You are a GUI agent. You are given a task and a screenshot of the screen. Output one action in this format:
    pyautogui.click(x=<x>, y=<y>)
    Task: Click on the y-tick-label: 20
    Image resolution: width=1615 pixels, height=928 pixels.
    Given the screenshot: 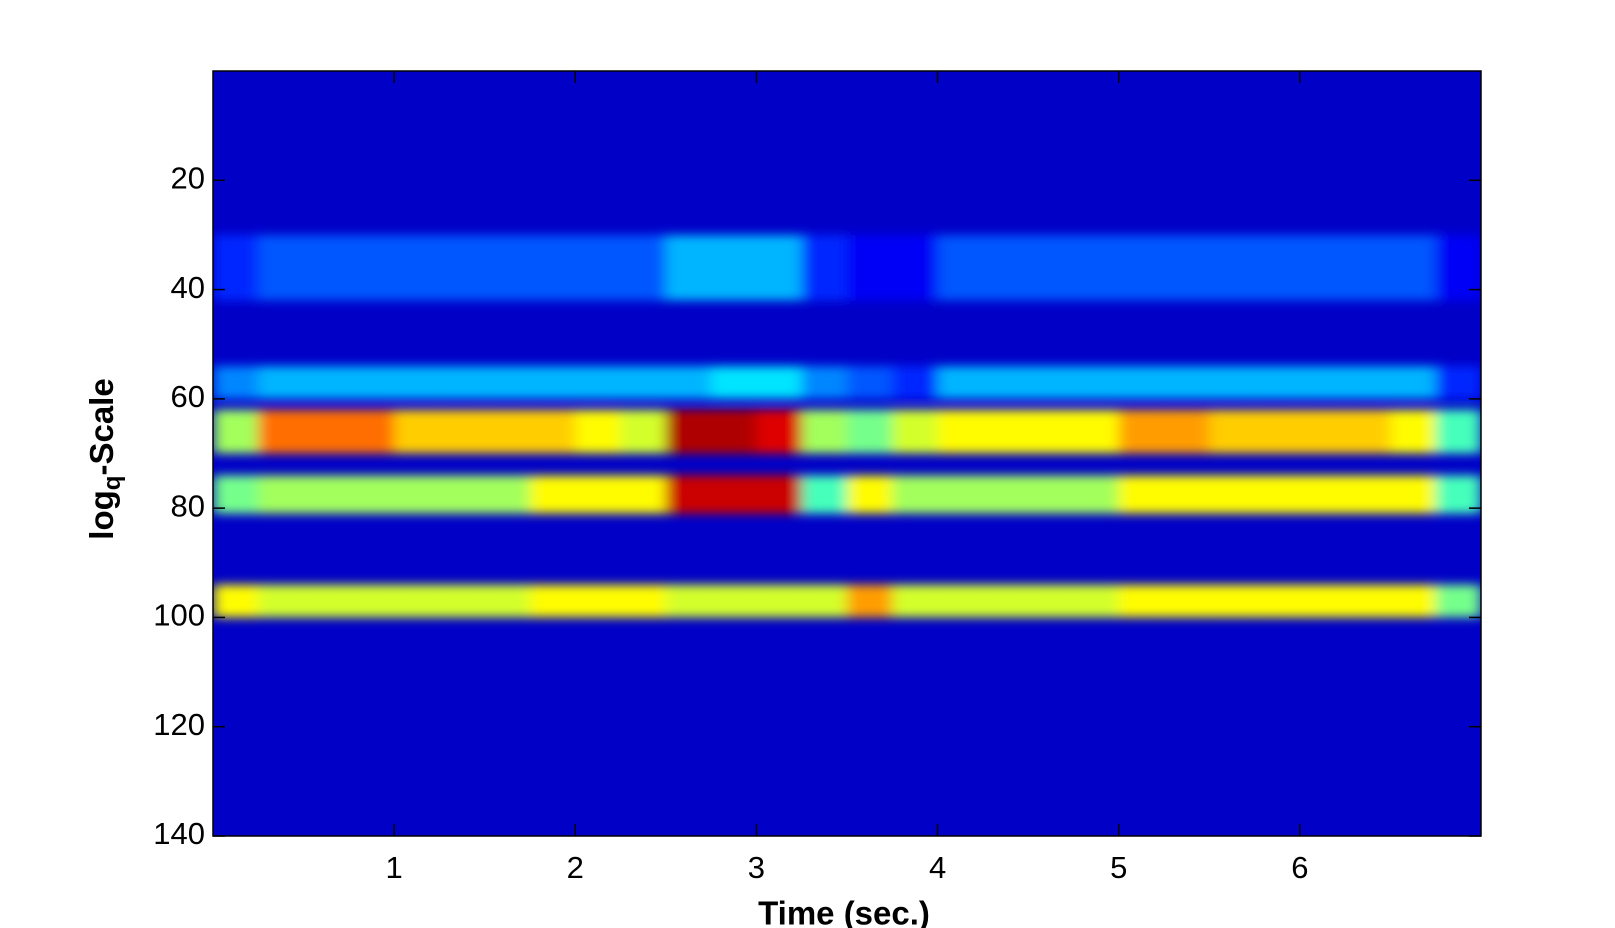 What is the action you would take?
    pyautogui.click(x=188, y=177)
    